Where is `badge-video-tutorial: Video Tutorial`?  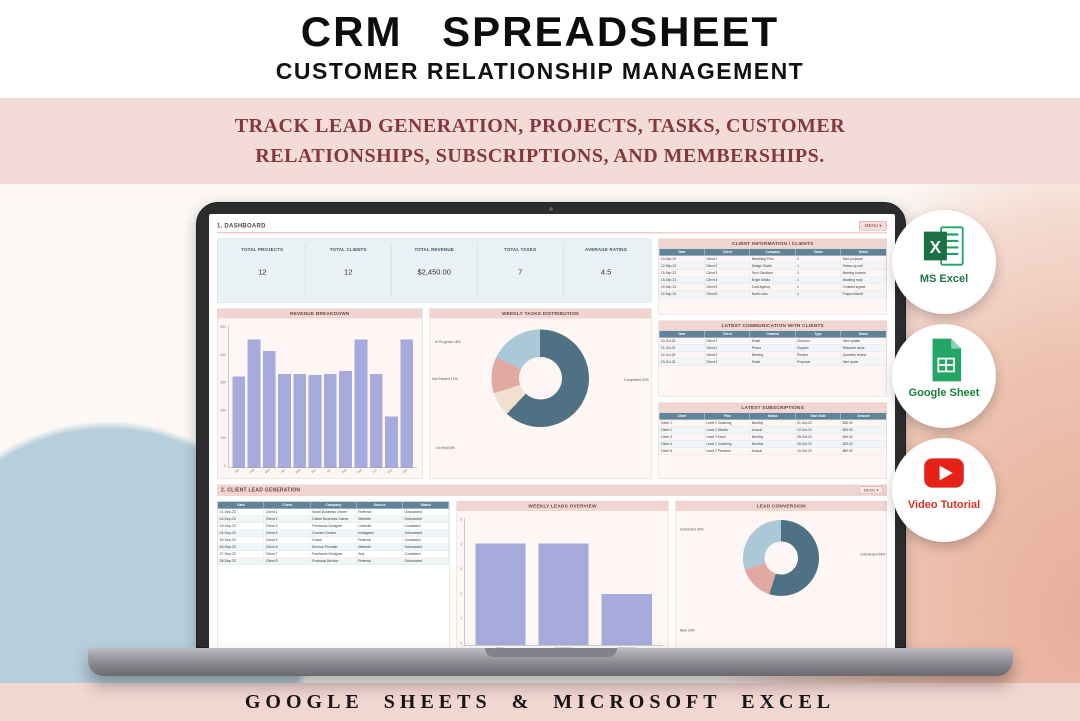 badge-video-tutorial: Video Tutorial is located at coordinates (944, 490).